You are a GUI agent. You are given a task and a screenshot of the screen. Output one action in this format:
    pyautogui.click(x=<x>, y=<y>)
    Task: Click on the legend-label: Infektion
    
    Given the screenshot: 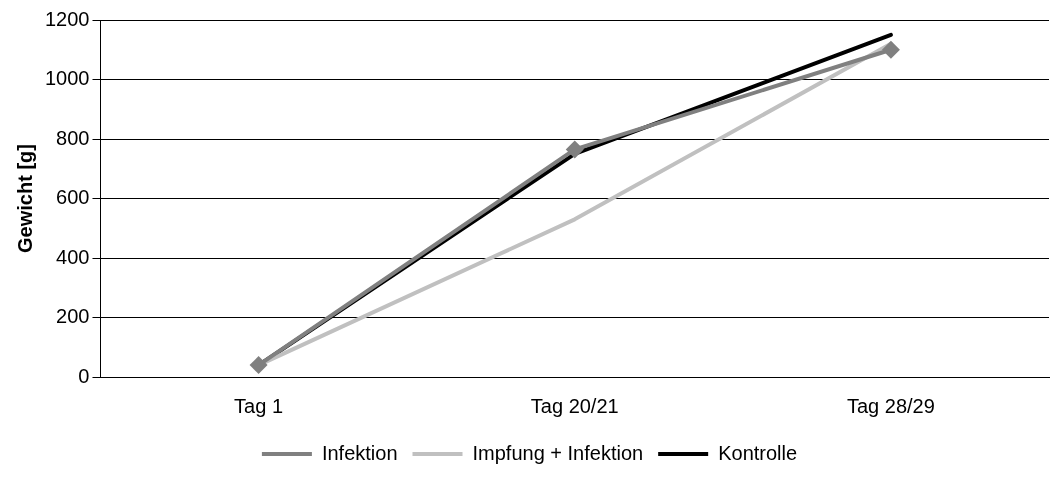 What is the action you would take?
    pyautogui.click(x=359, y=452)
    